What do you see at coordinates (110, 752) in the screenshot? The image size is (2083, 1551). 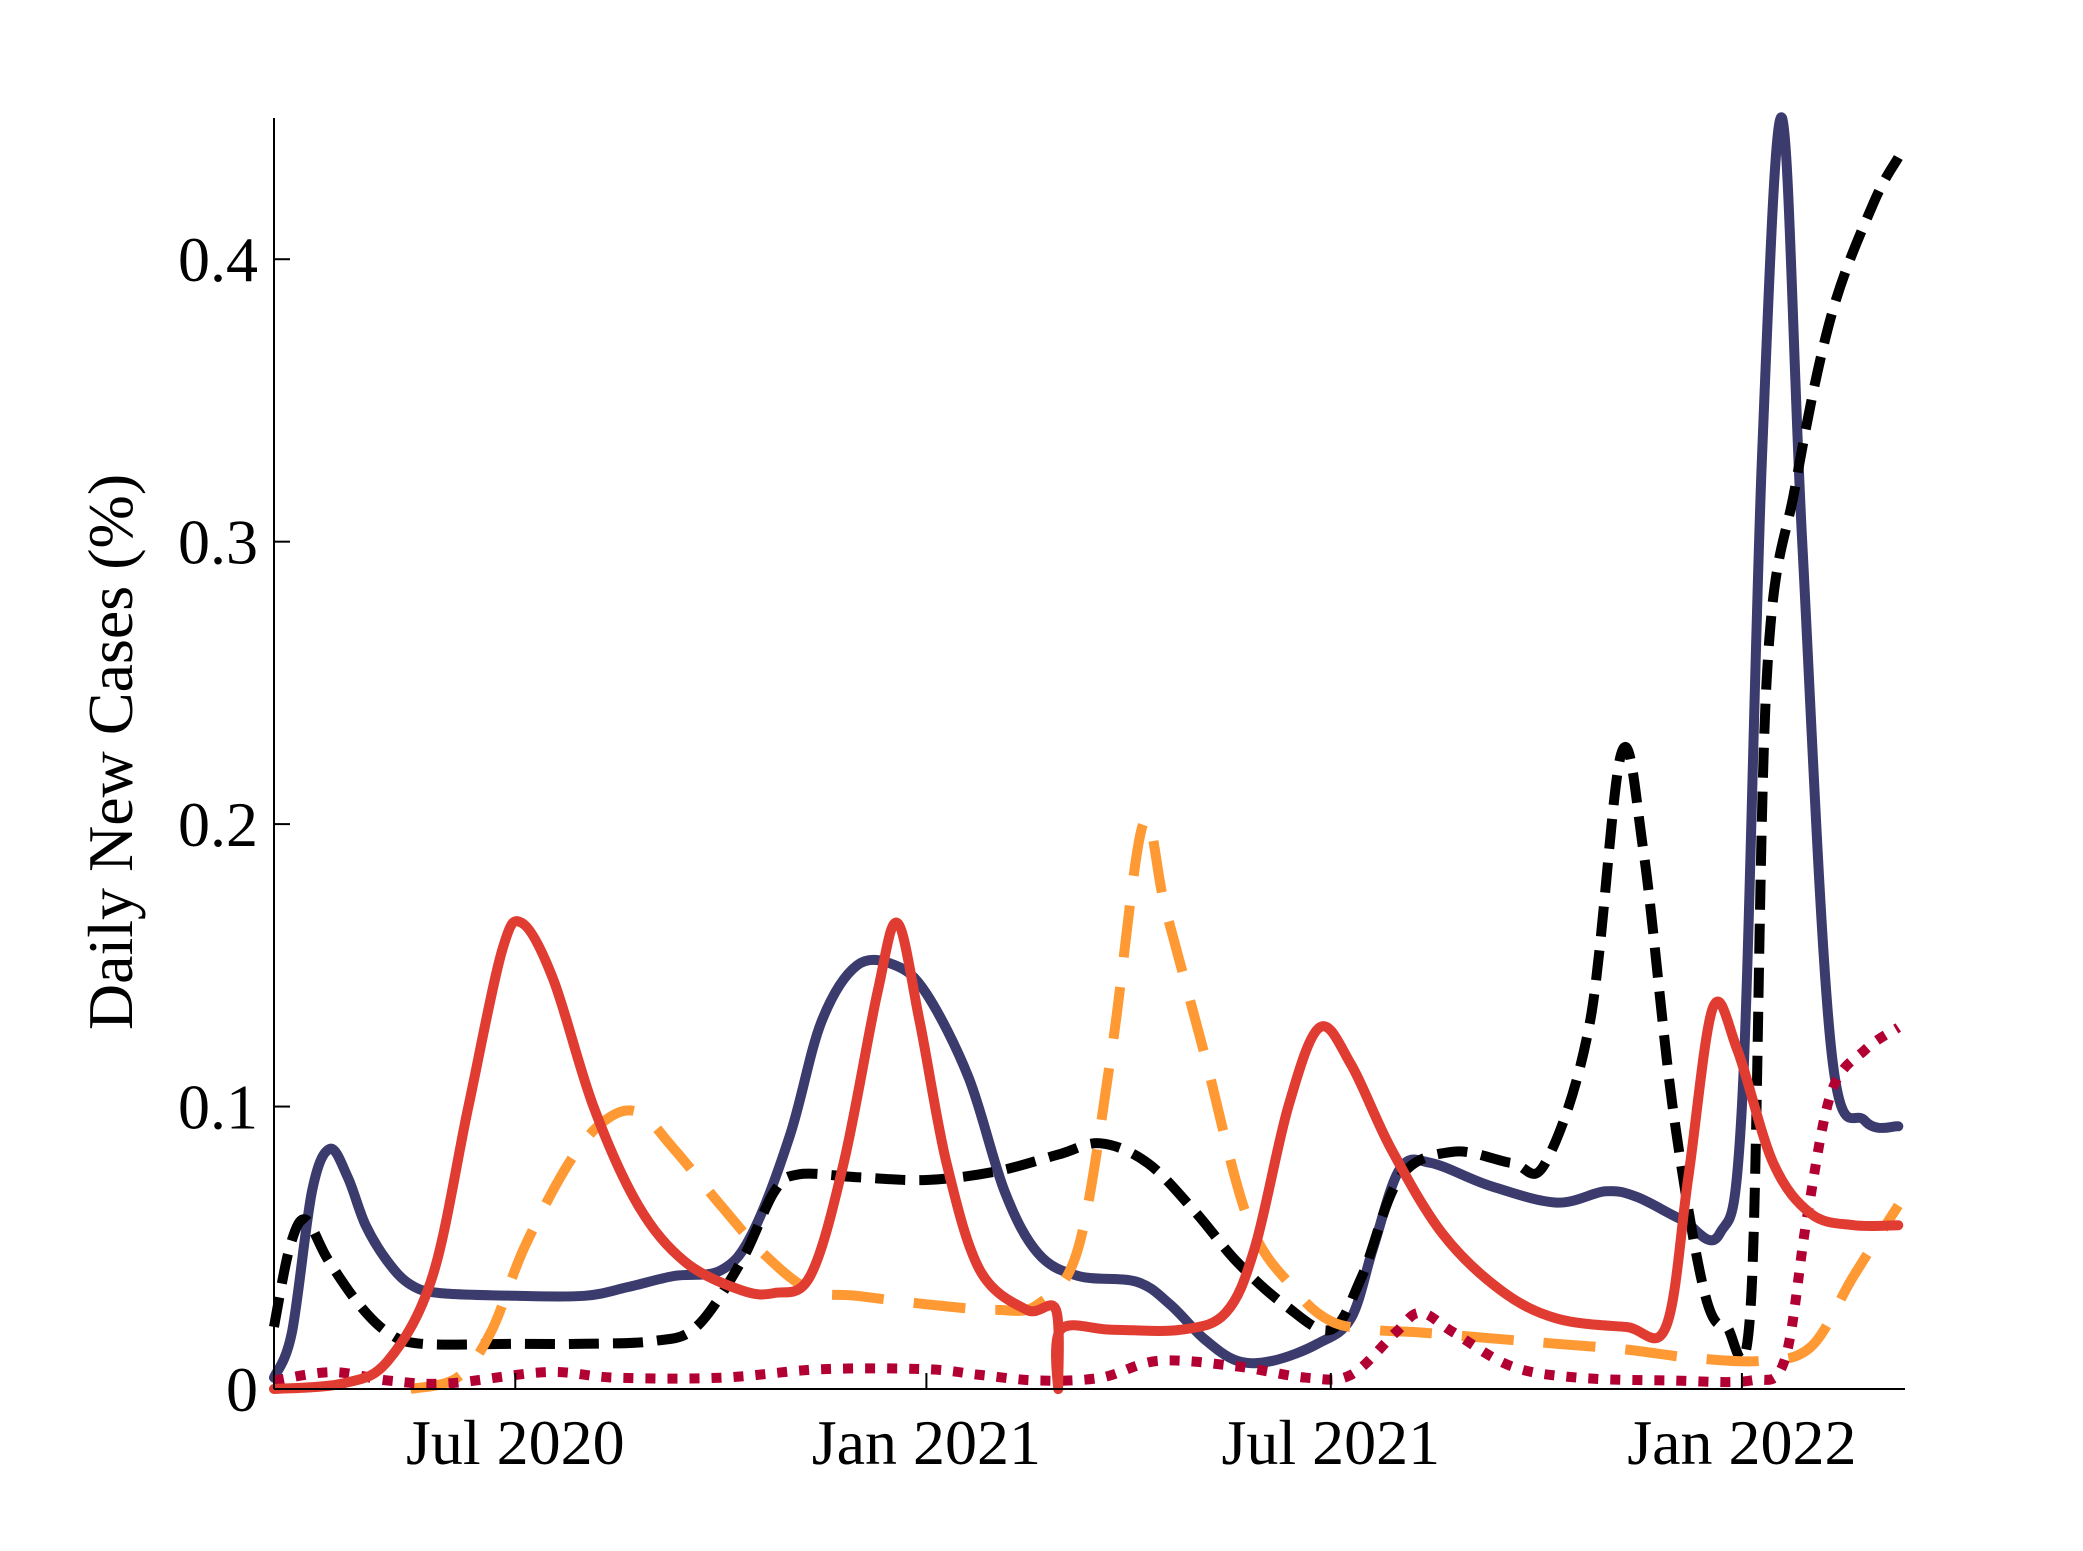 I see `y-axis-label: Daily New Cases (%)` at bounding box center [110, 752].